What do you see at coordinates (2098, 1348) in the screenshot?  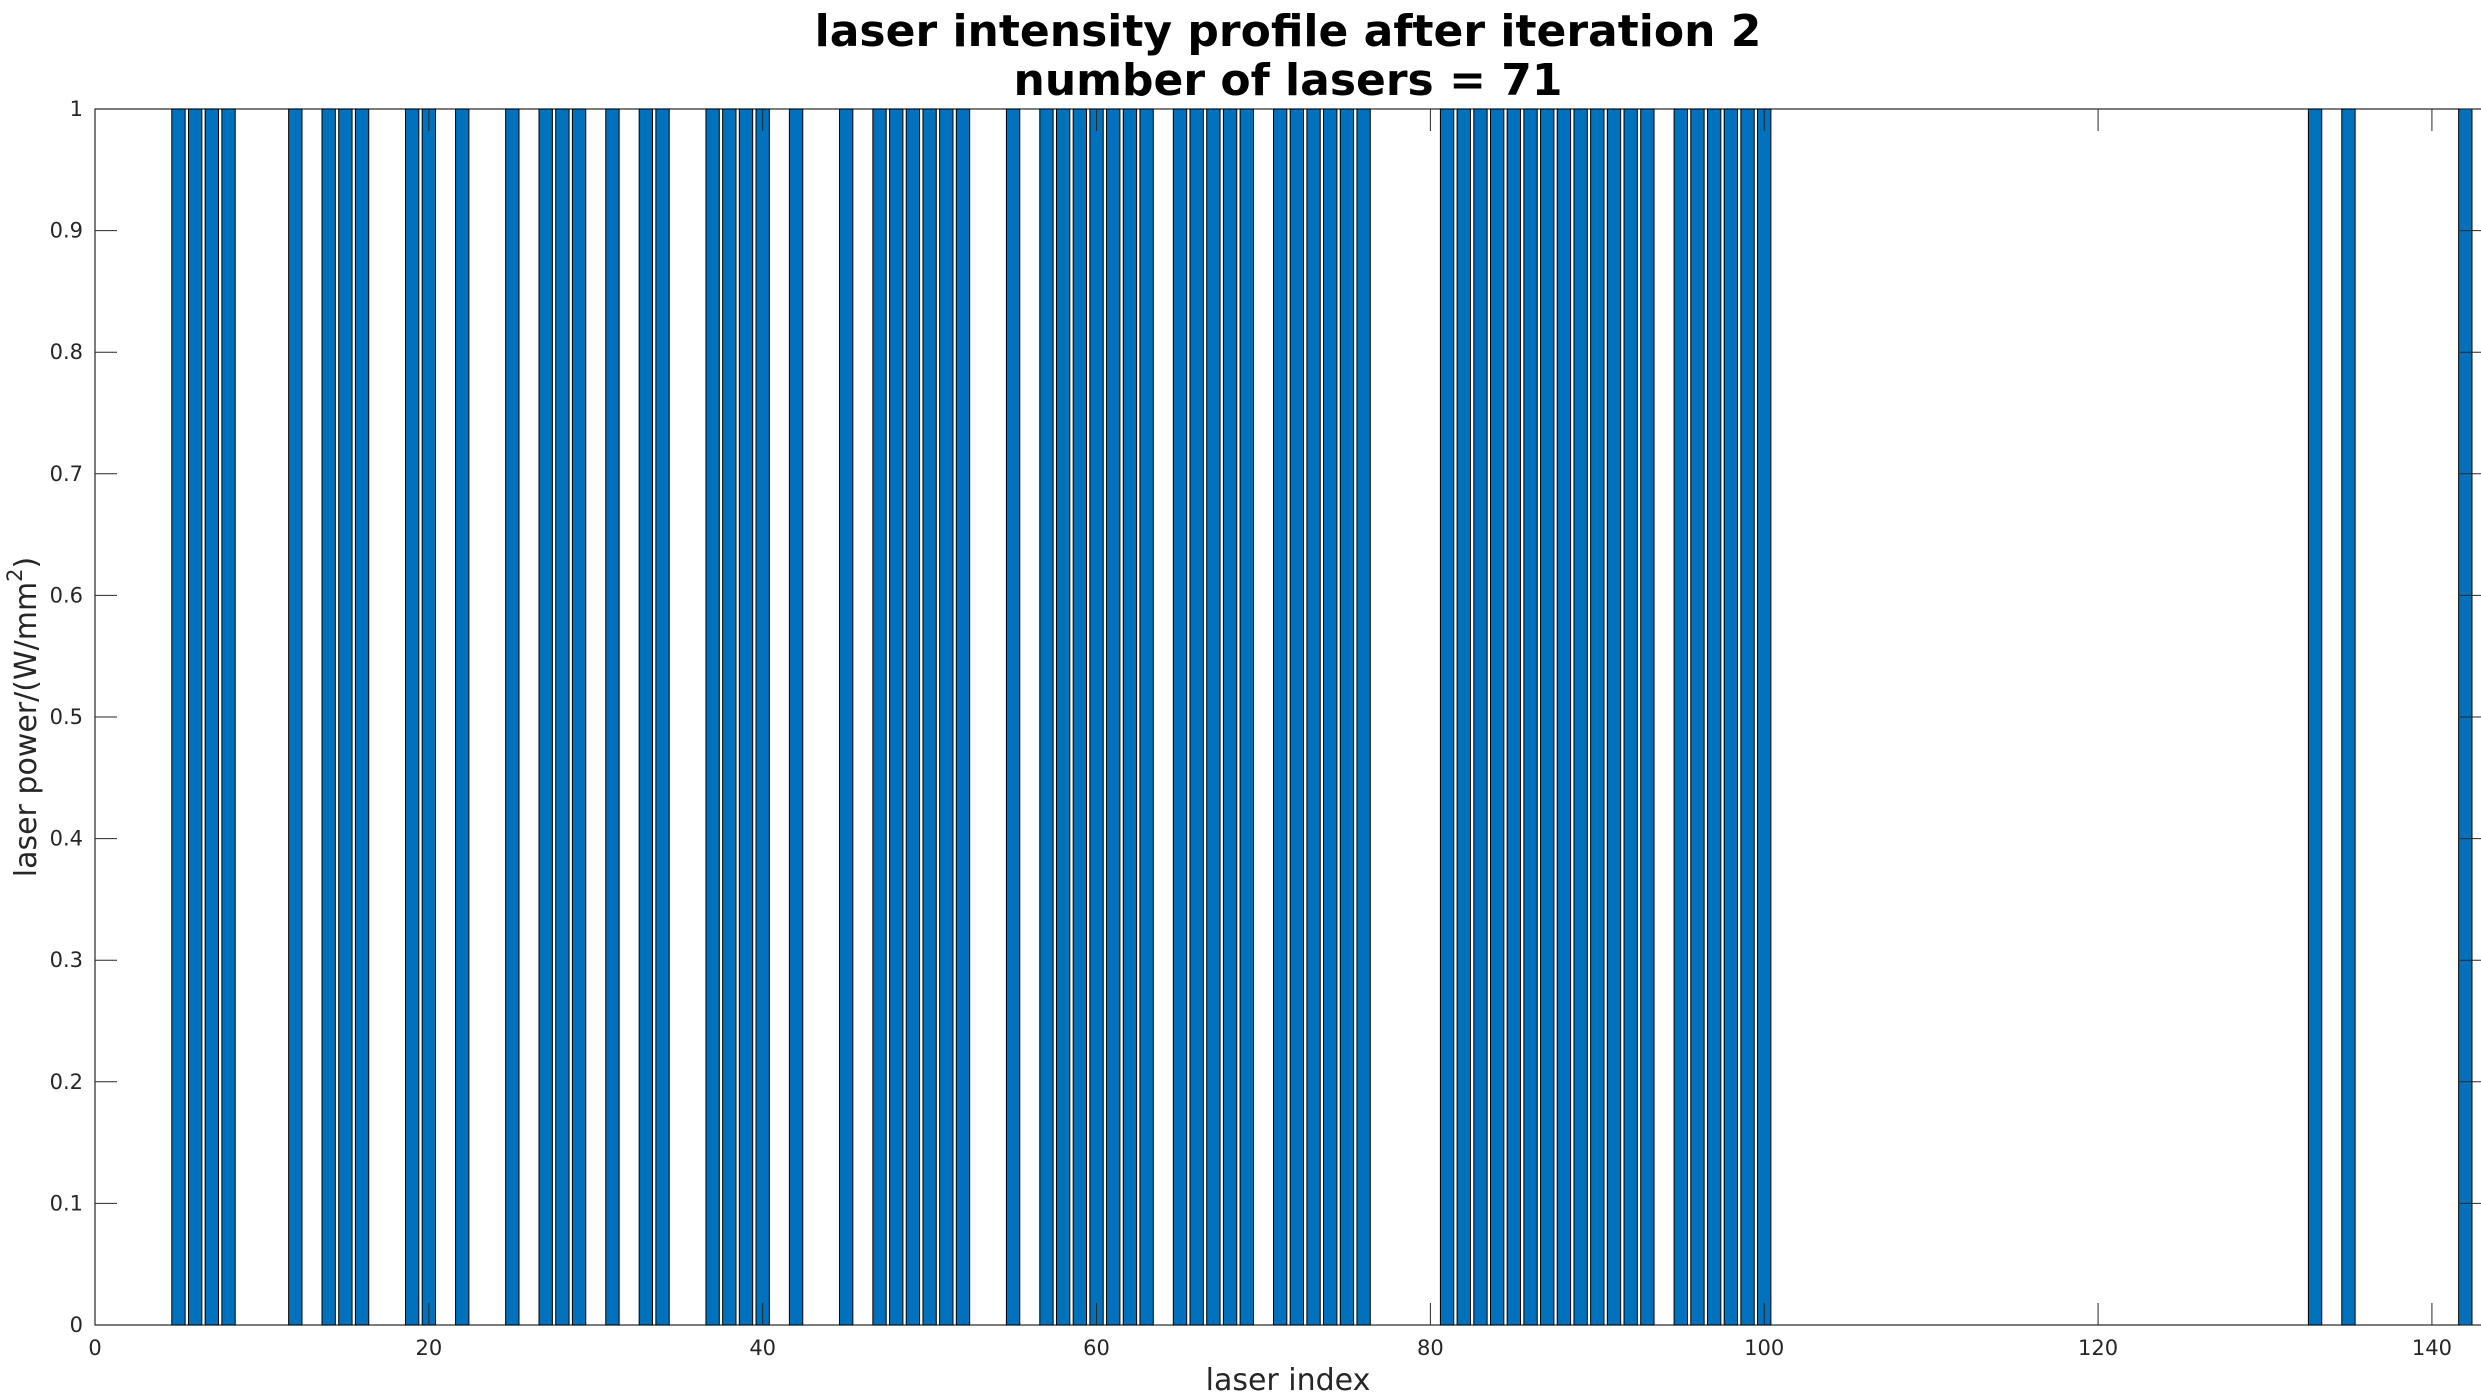 I see `x-tick-label-120: 120` at bounding box center [2098, 1348].